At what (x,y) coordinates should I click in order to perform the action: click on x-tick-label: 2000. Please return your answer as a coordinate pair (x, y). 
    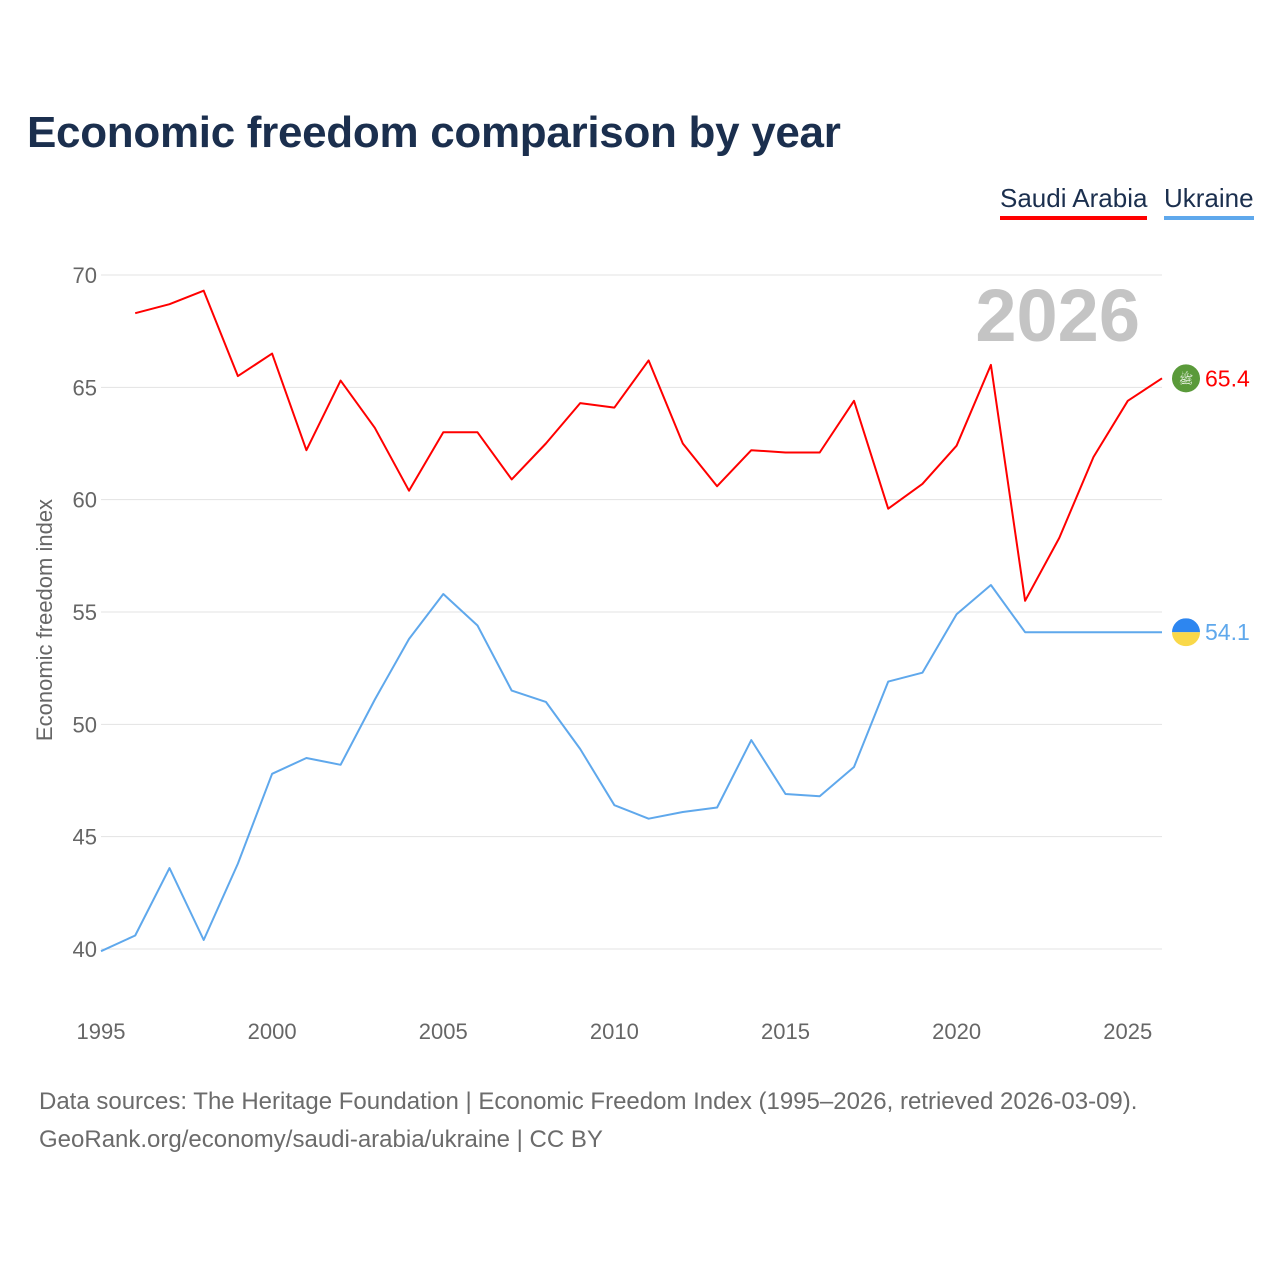
    Looking at the image, I should click on (272, 1031).